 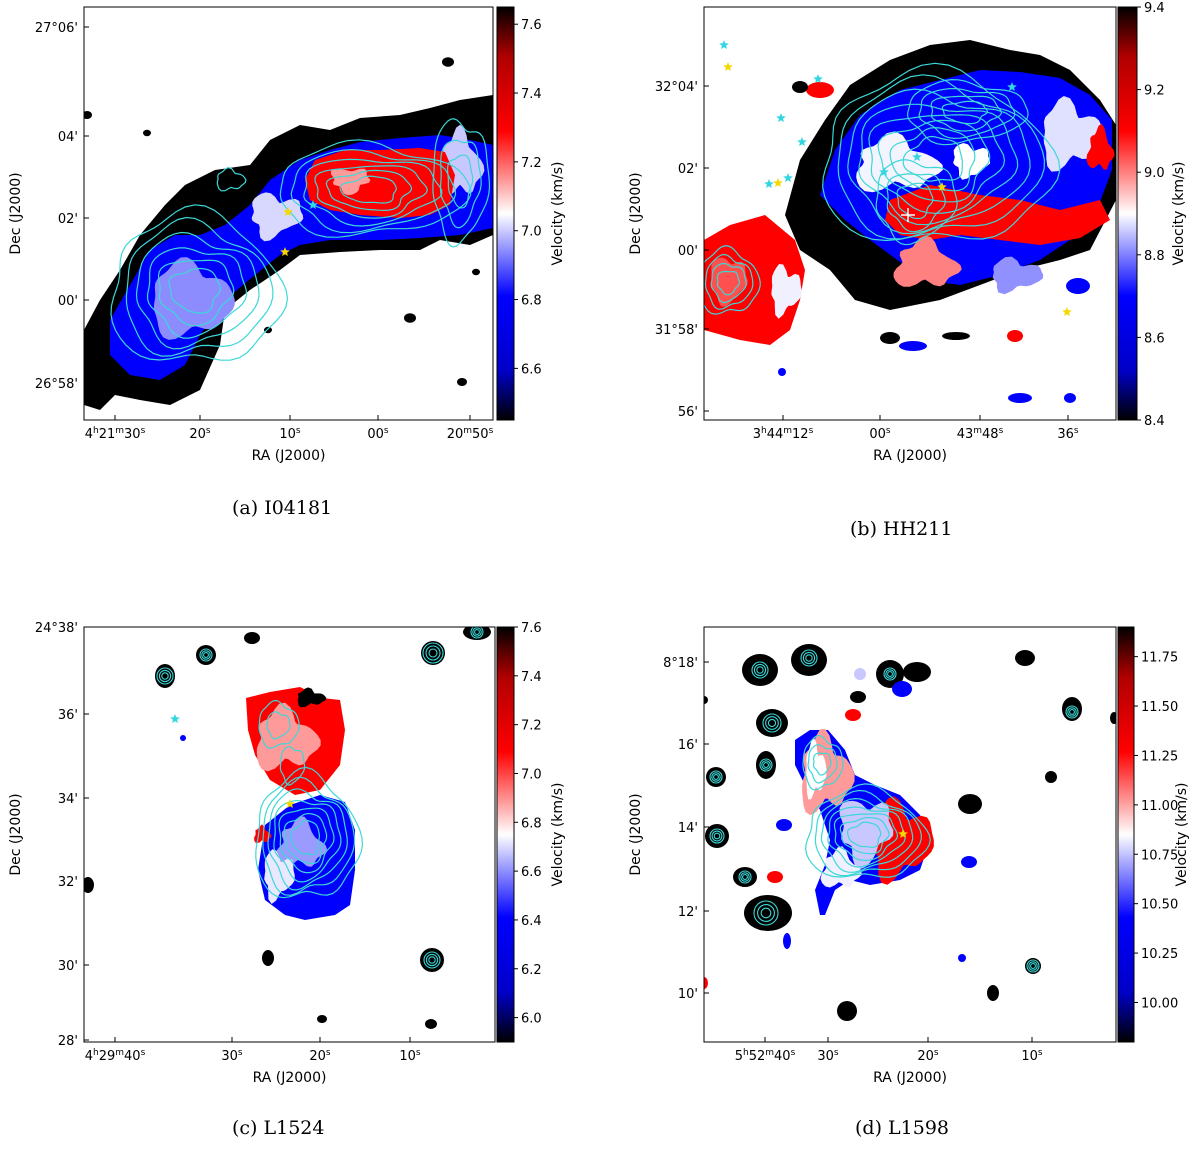 I want to click on ra-tick-label: 00s, so click(x=378, y=434).